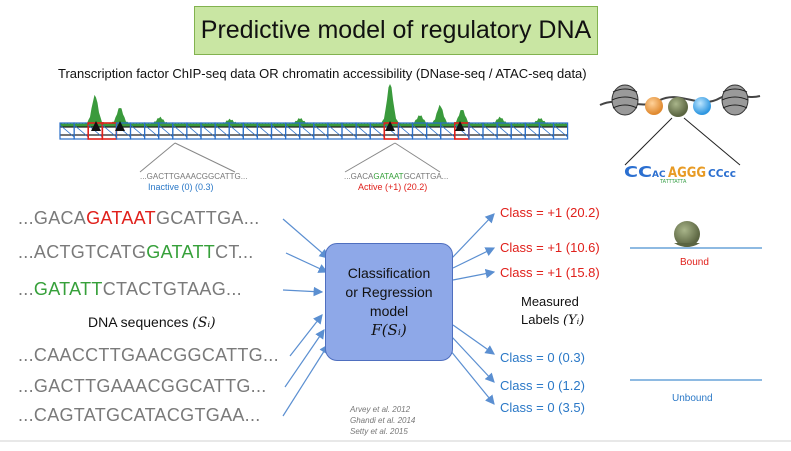 This screenshot has height=451, width=791. What do you see at coordinates (680, 125) in the screenshot?
I see `chromatin-cartoon` at bounding box center [680, 125].